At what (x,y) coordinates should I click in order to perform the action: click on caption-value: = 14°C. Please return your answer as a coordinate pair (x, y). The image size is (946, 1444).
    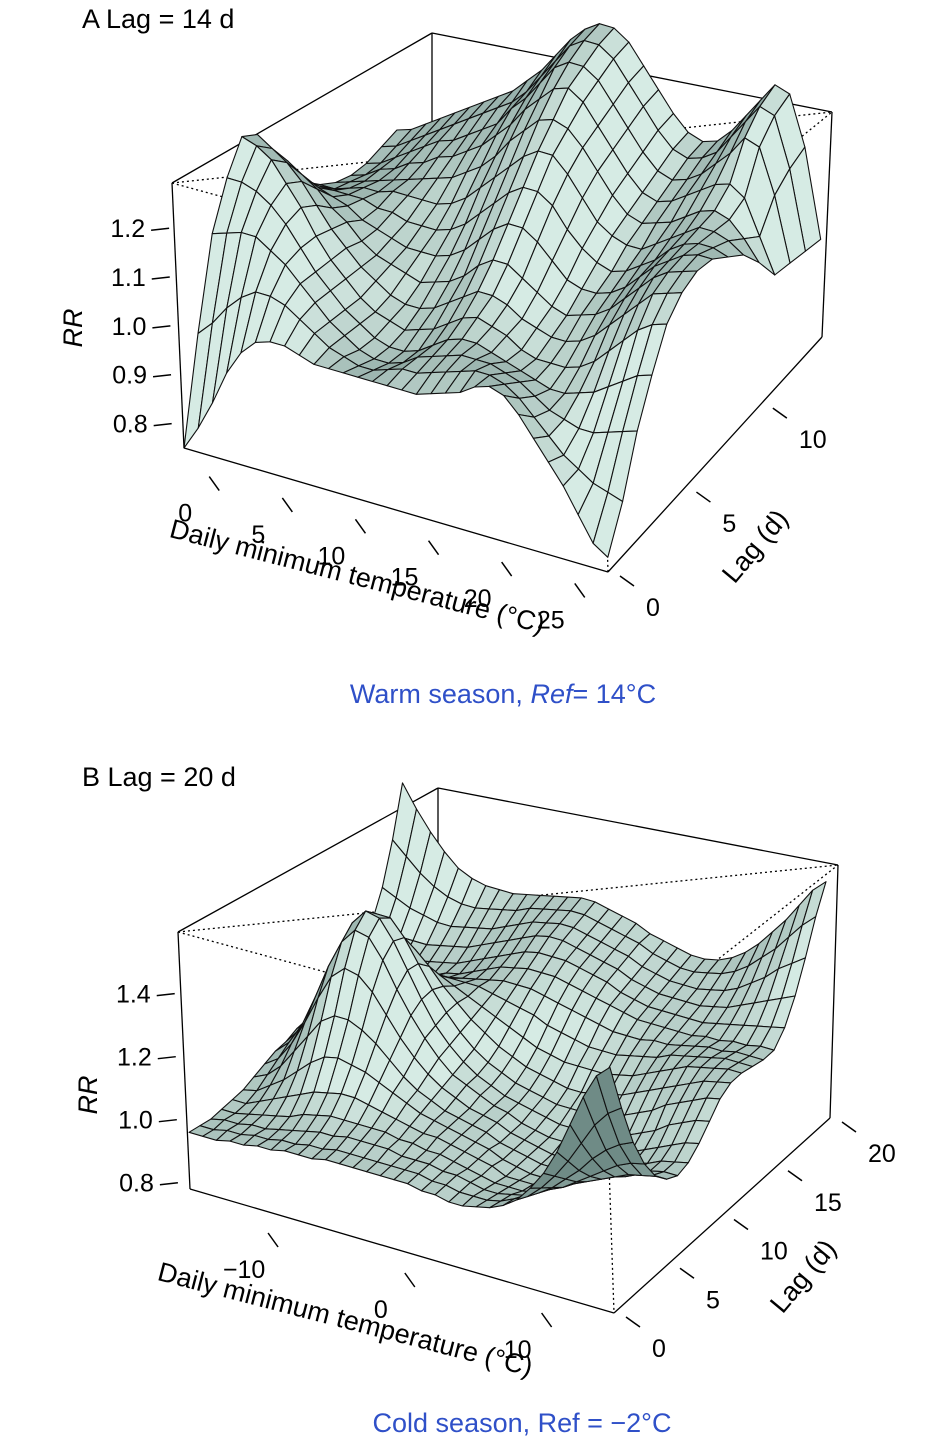
    Looking at the image, I should click on (614, 694).